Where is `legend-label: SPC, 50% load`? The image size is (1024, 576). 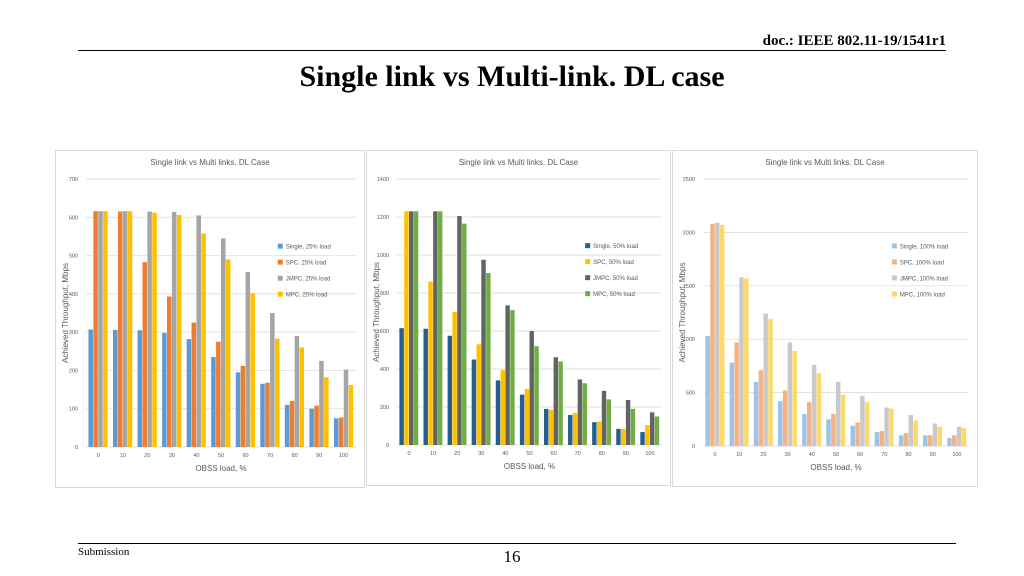
legend-label: SPC, 50% load is located at coordinates (613, 263).